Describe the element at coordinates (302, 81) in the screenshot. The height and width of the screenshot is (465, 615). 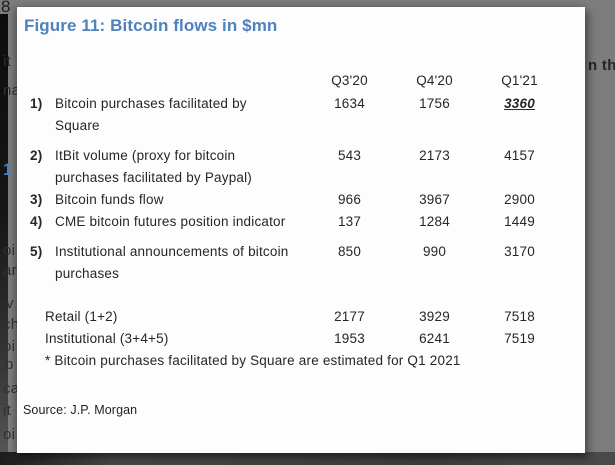
I see `table-header-row: Q3'20 Q4'20 Q1'21` at that location.